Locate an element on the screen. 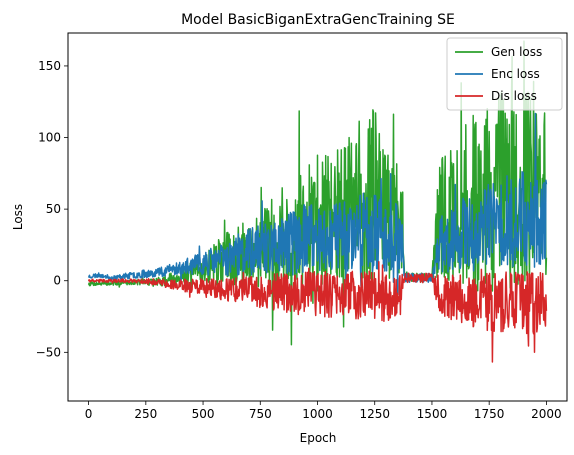  x-tick-label: 0 is located at coordinates (89, 414).